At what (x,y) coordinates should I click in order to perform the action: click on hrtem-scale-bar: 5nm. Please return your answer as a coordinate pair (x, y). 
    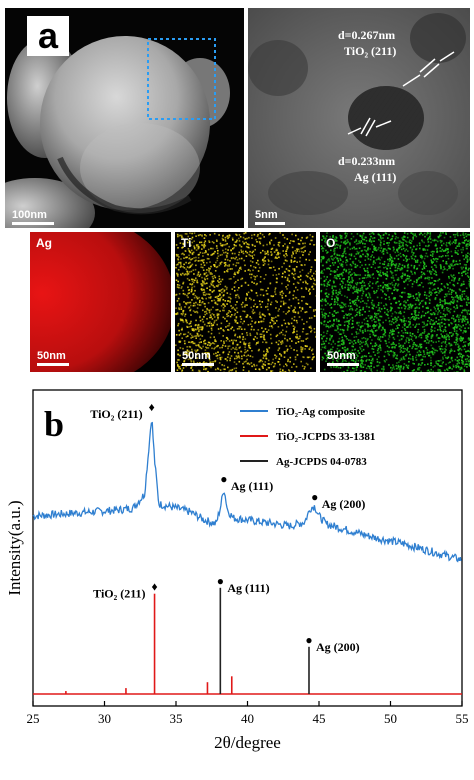
    Looking at the image, I should click on (270, 217).